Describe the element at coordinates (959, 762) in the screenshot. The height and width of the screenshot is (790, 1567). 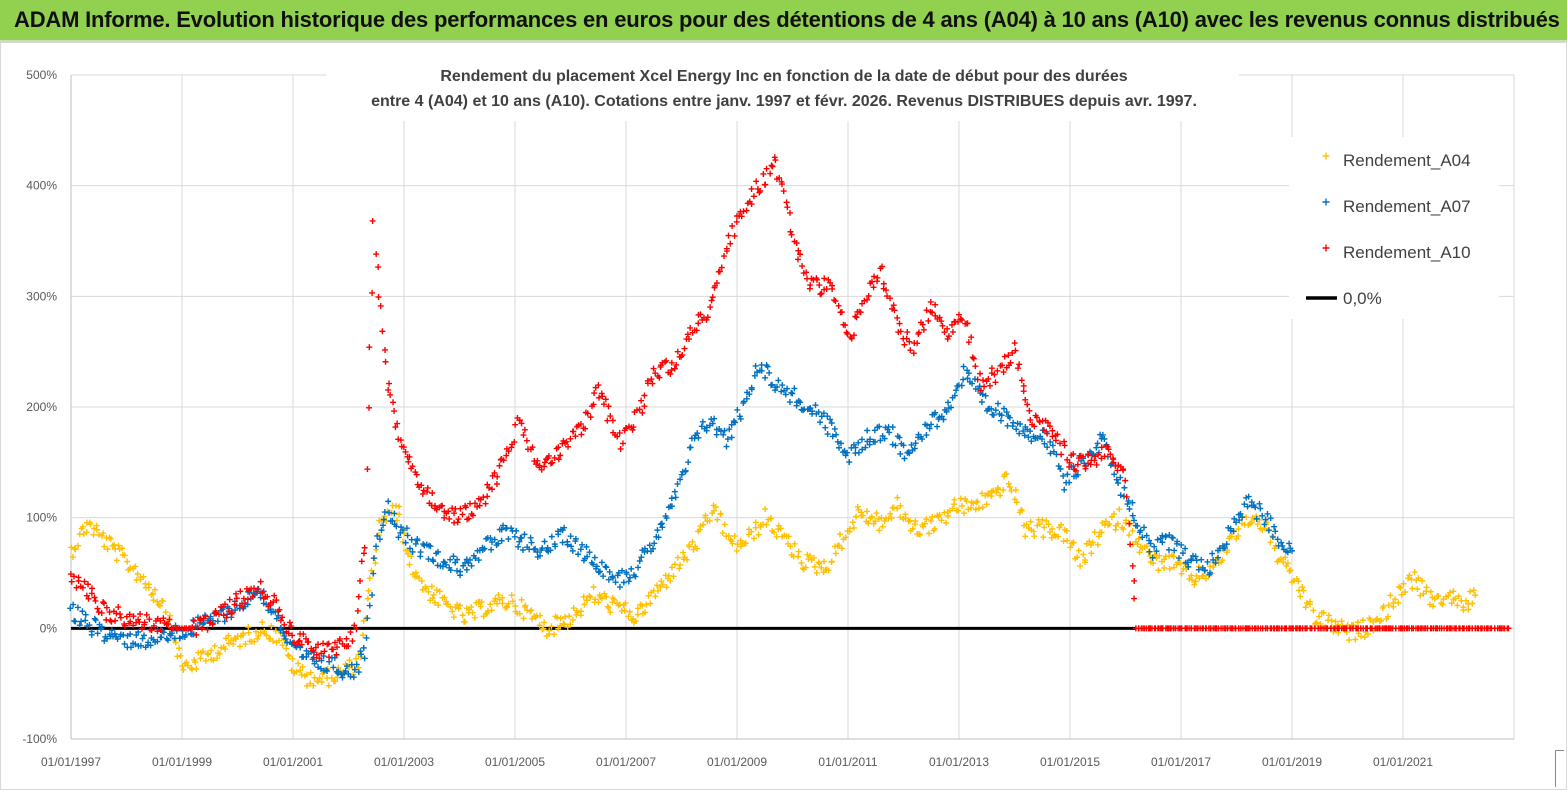
I see `x-tick-label: 01/01/2013` at that location.